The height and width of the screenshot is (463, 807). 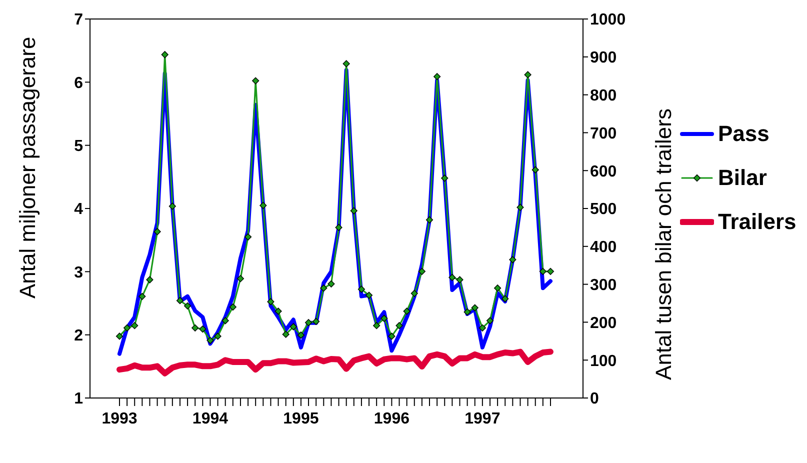 What do you see at coordinates (79, 336) in the screenshot?
I see `y-tick-label: 2` at bounding box center [79, 336].